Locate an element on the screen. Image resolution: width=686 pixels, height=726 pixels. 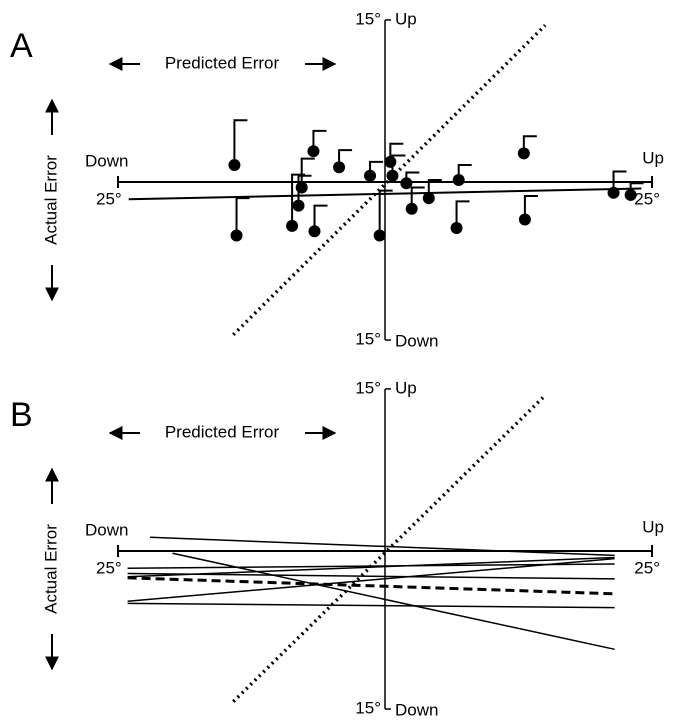
fit-line is located at coordinates (385, 194).